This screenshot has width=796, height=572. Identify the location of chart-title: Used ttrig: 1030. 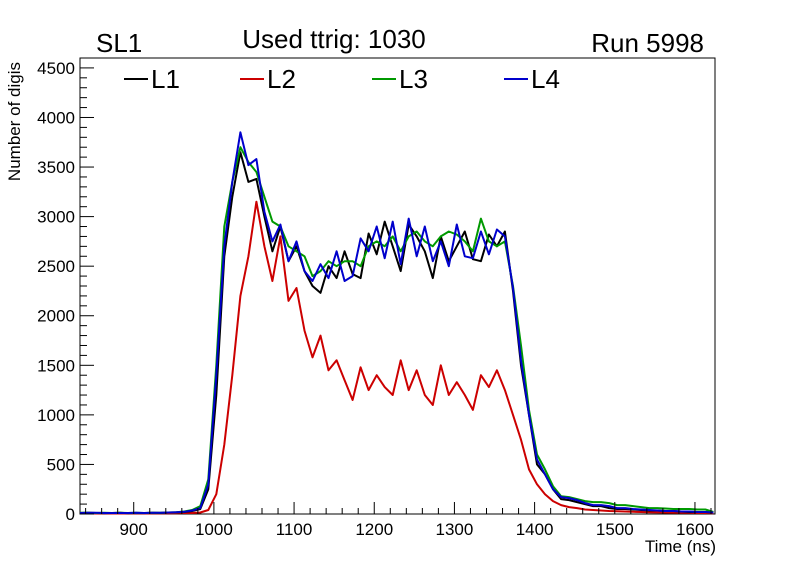
(334, 39).